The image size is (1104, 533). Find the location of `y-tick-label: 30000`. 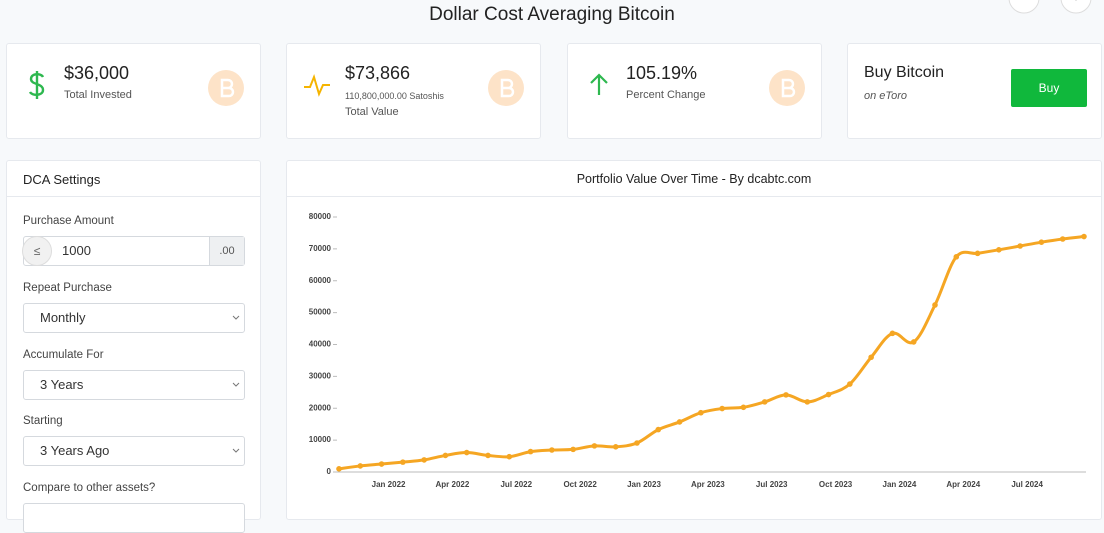

y-tick-label: 30000 is located at coordinates (320, 375).